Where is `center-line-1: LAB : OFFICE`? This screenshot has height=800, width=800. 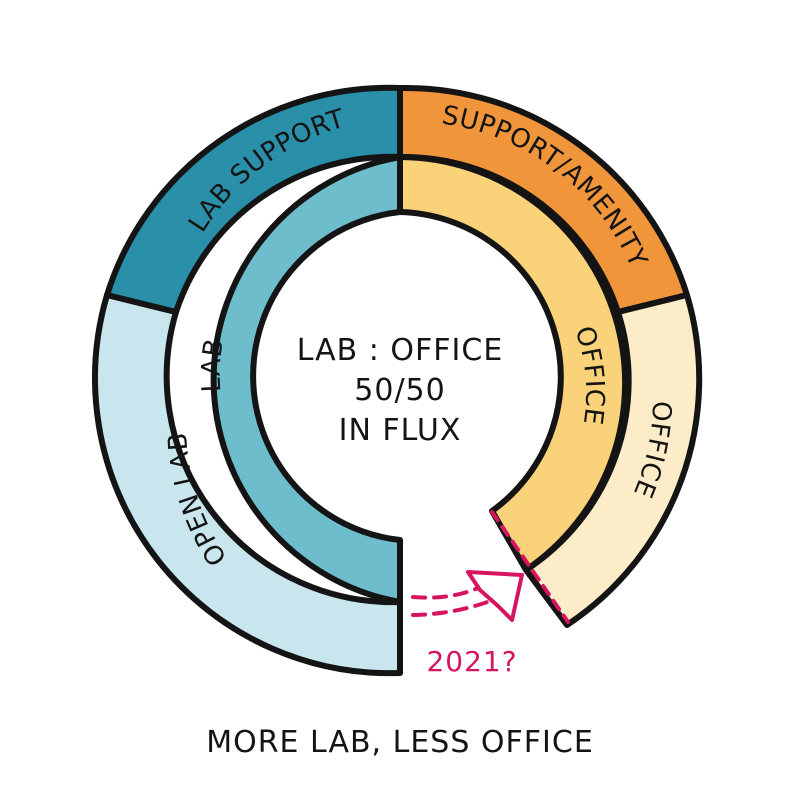
center-line-1: LAB : OFFICE is located at coordinates (400, 350).